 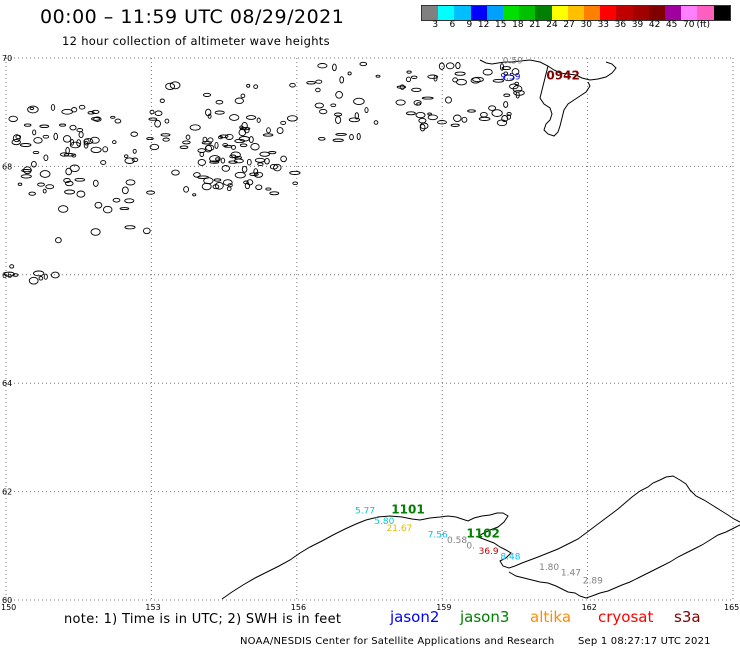 I want to click on satellite-altika: altika, so click(x=551, y=617).